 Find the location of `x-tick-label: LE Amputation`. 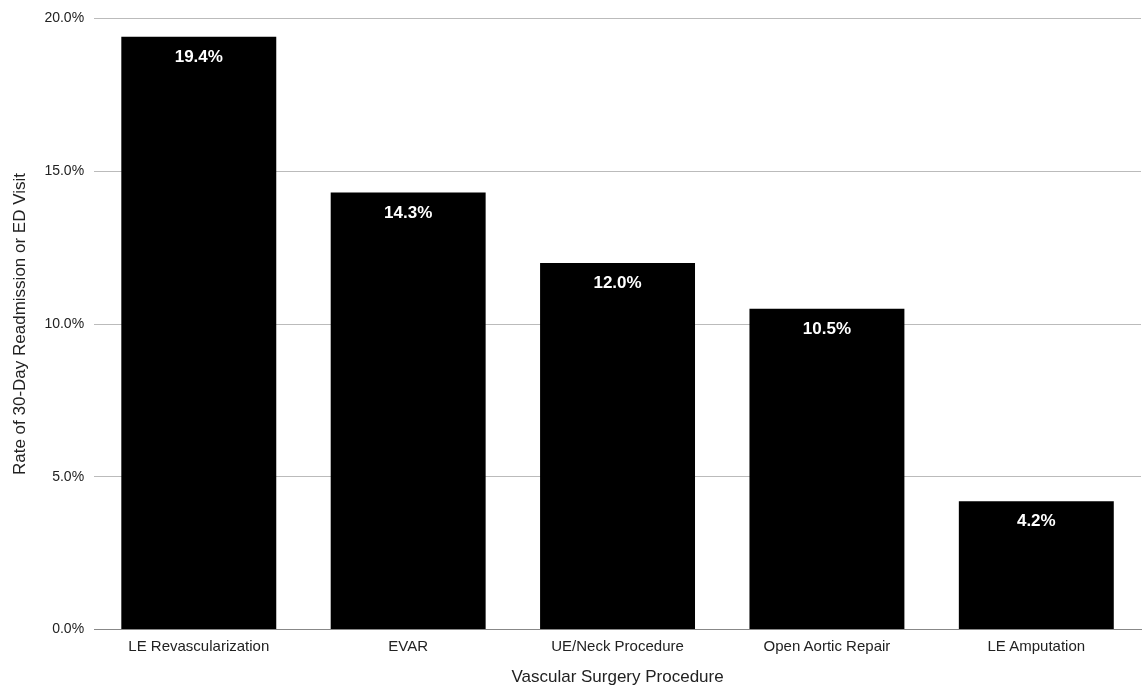

x-tick-label: LE Amputation is located at coordinates (1036, 645).